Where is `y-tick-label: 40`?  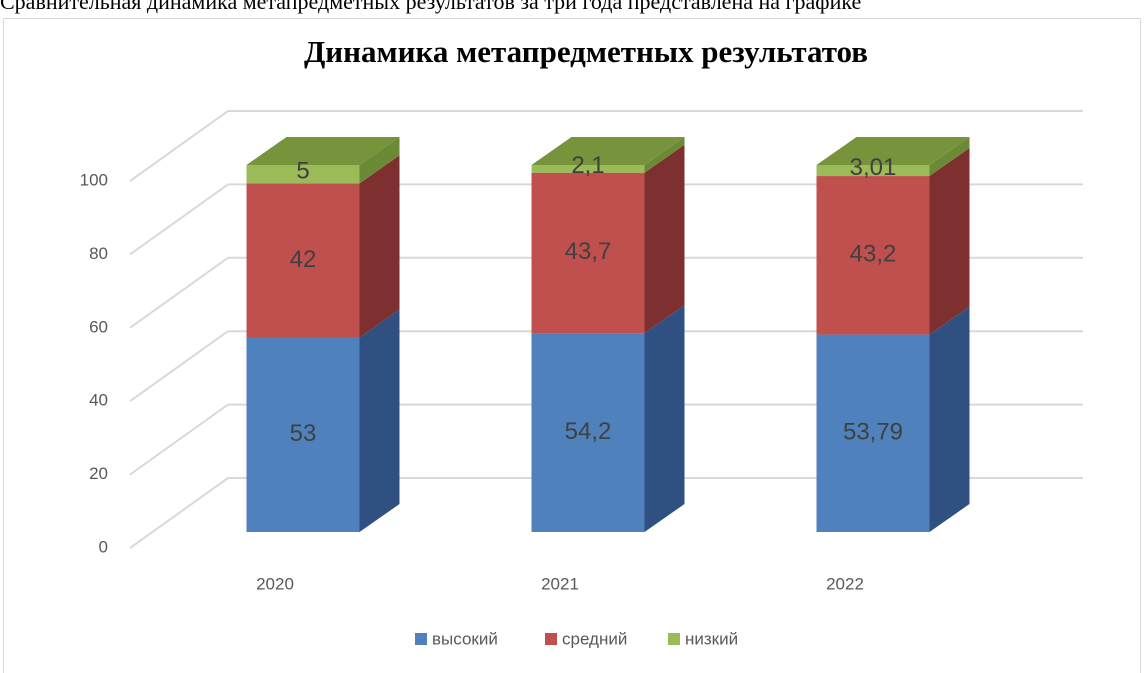 y-tick-label: 40 is located at coordinates (98, 400).